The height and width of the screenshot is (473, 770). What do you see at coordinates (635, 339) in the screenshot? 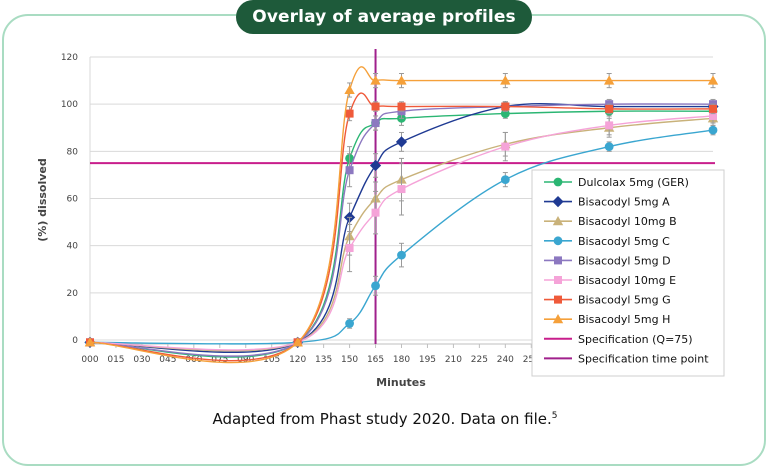
I see `legend-label: Specification (Q=75)` at bounding box center [635, 339].